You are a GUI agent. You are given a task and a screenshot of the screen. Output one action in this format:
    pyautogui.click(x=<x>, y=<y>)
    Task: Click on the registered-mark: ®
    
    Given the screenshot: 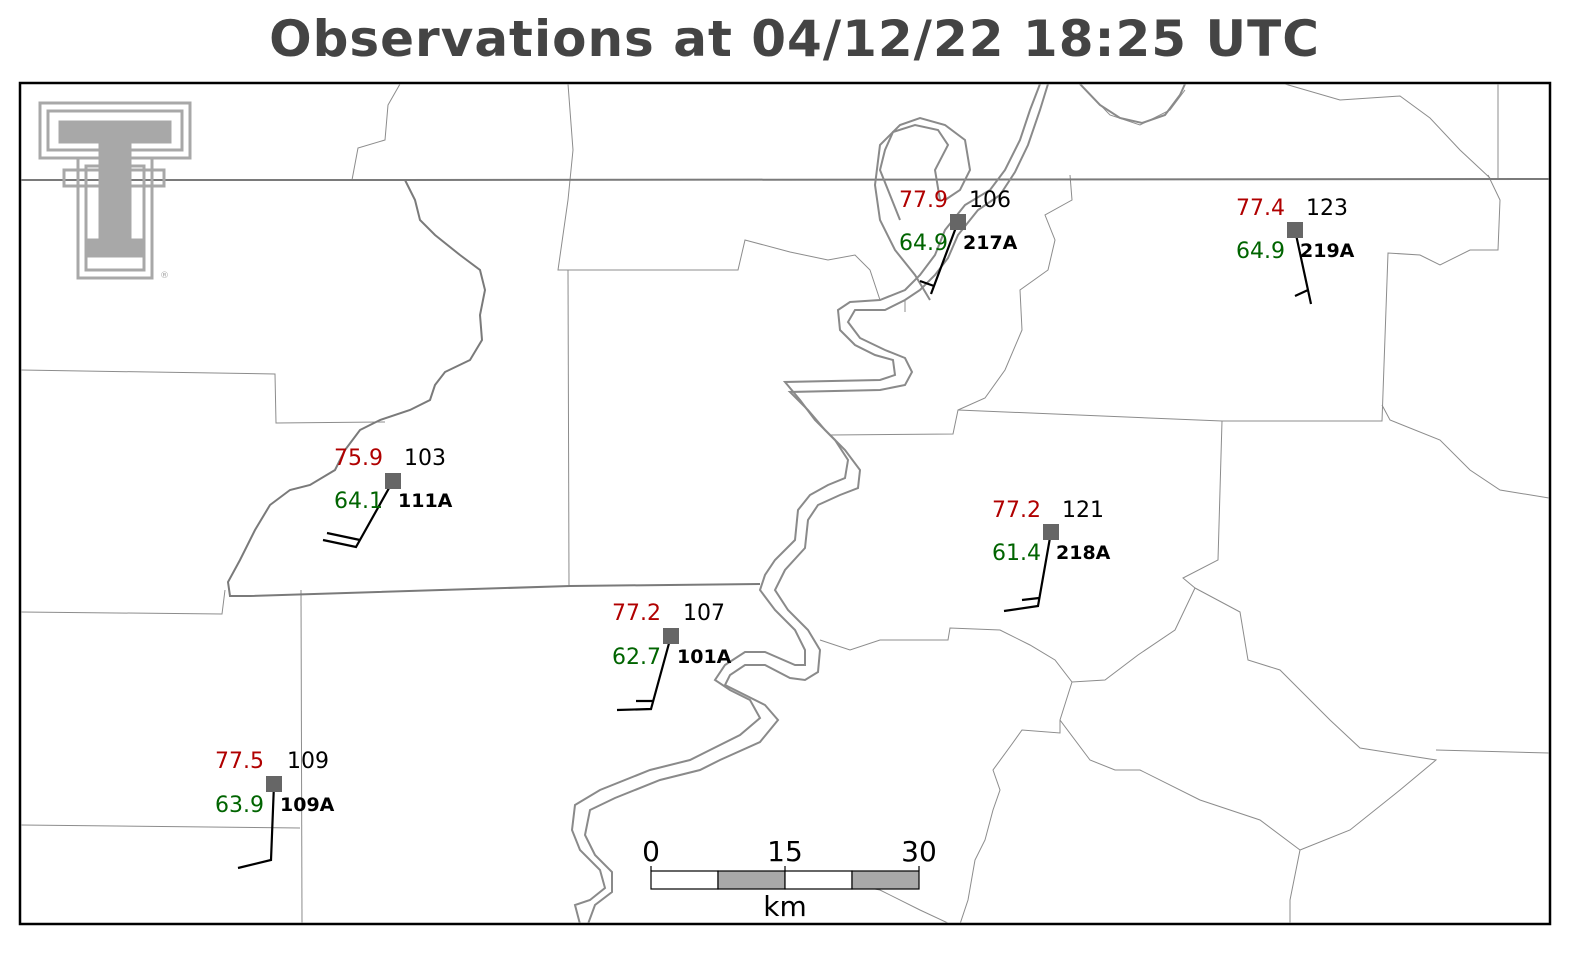 What is the action you would take?
    pyautogui.click(x=164, y=276)
    